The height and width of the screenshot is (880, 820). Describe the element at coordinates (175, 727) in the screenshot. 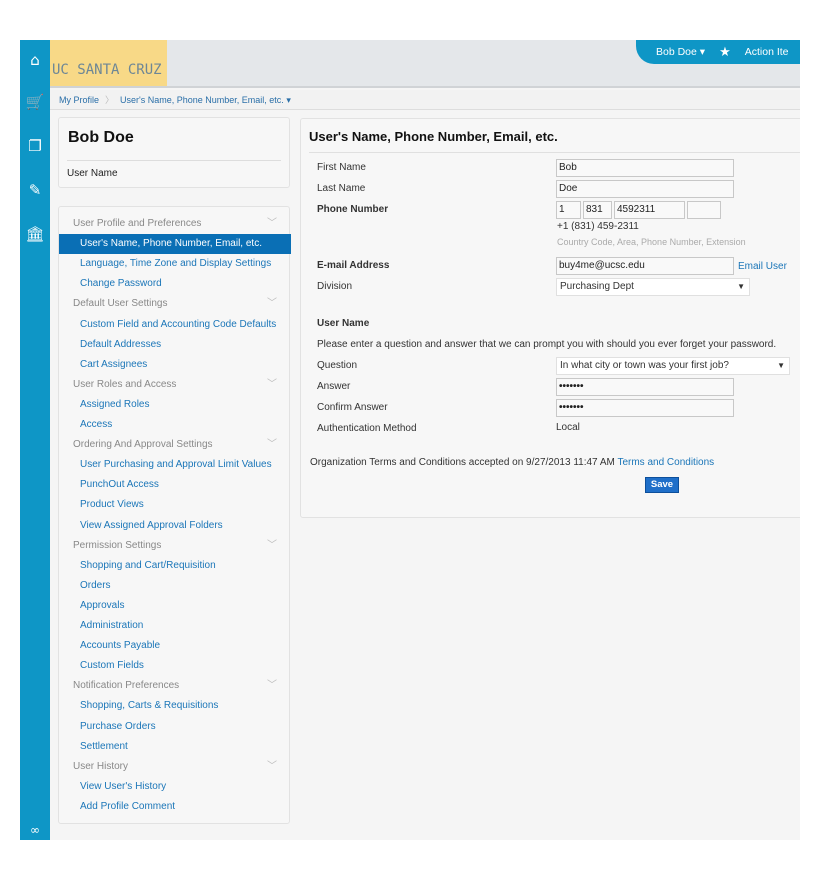

I see `nav-item: Purchase Orders` at that location.